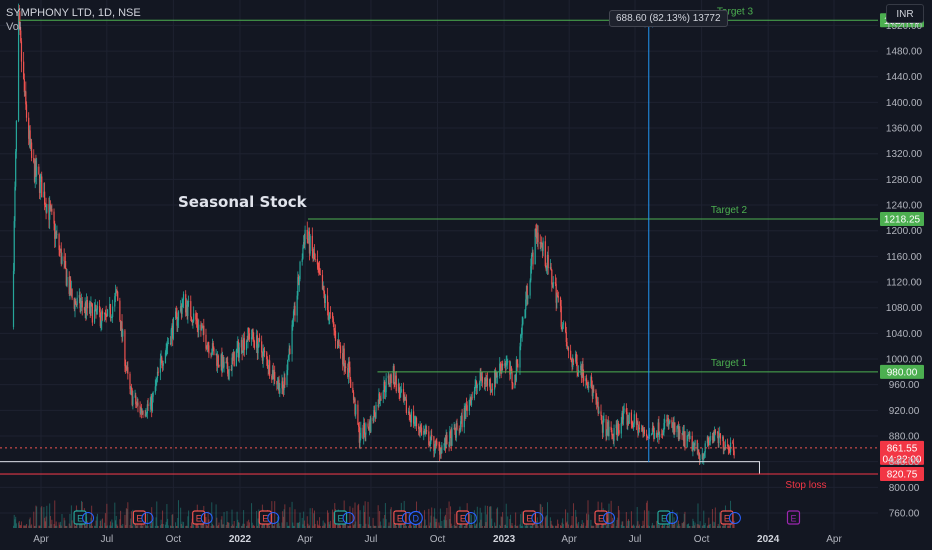 The width and height of the screenshot is (932, 550). Describe the element at coordinates (14, 27) in the screenshot. I see `volume-legend-label: Vol` at that location.